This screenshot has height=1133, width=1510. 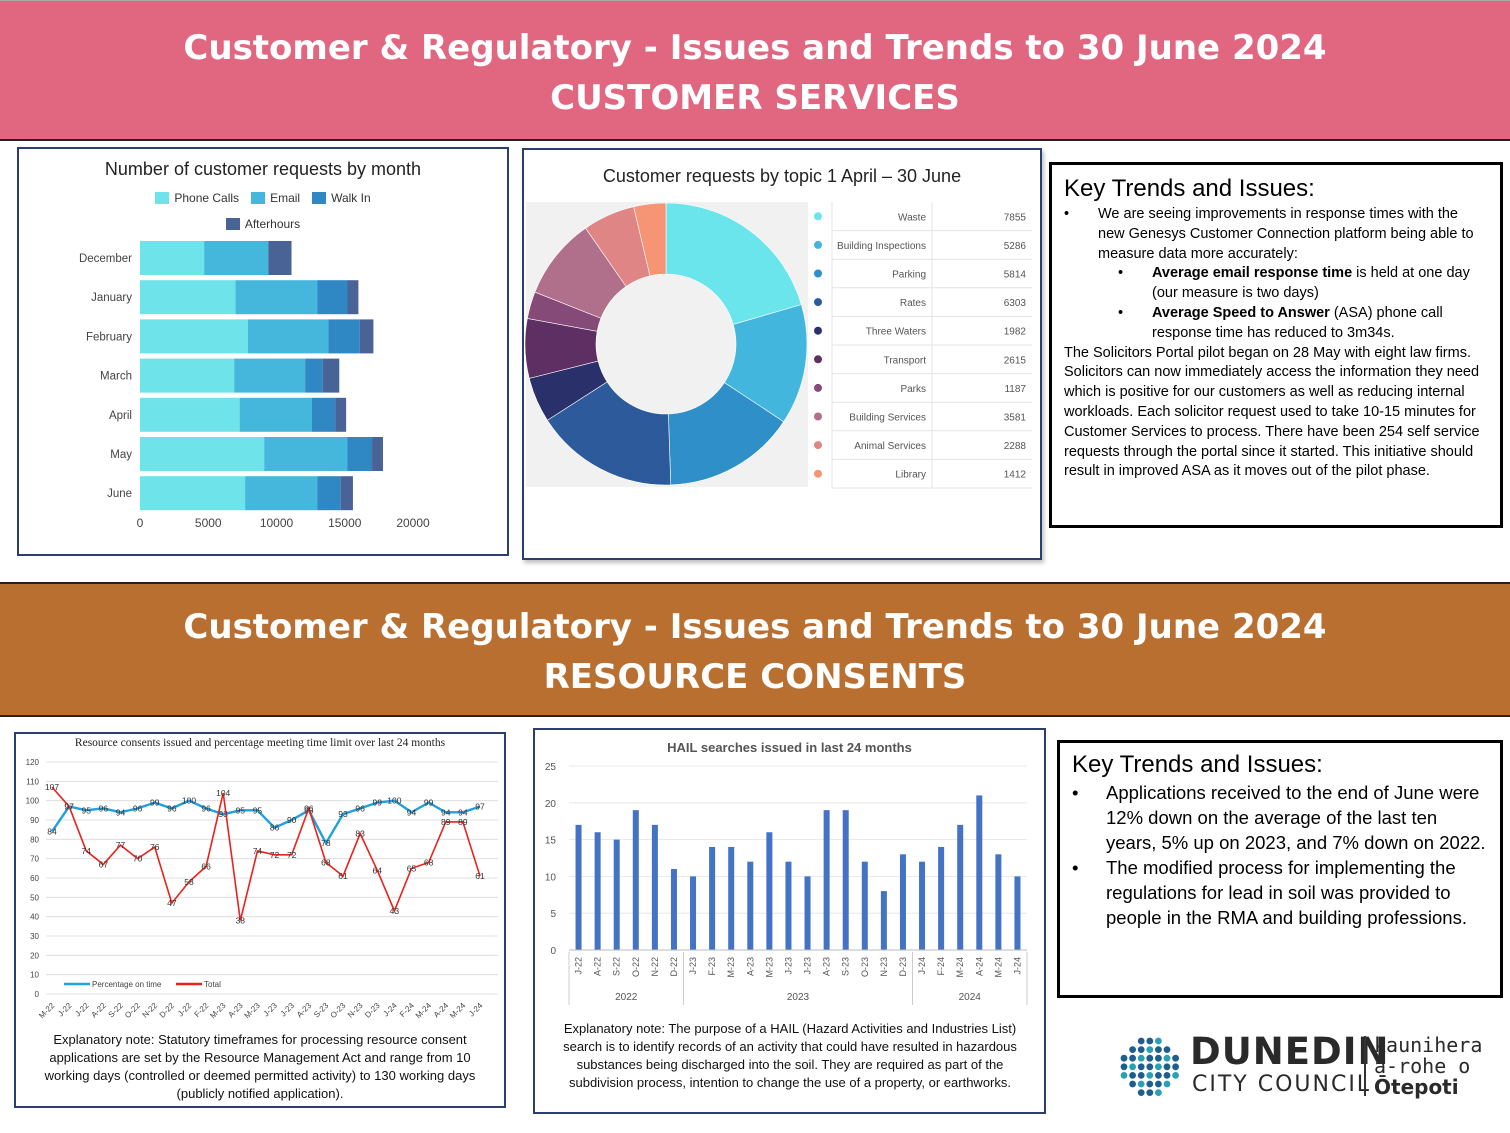 I want to click on data-label: 66, so click(x=206, y=866).